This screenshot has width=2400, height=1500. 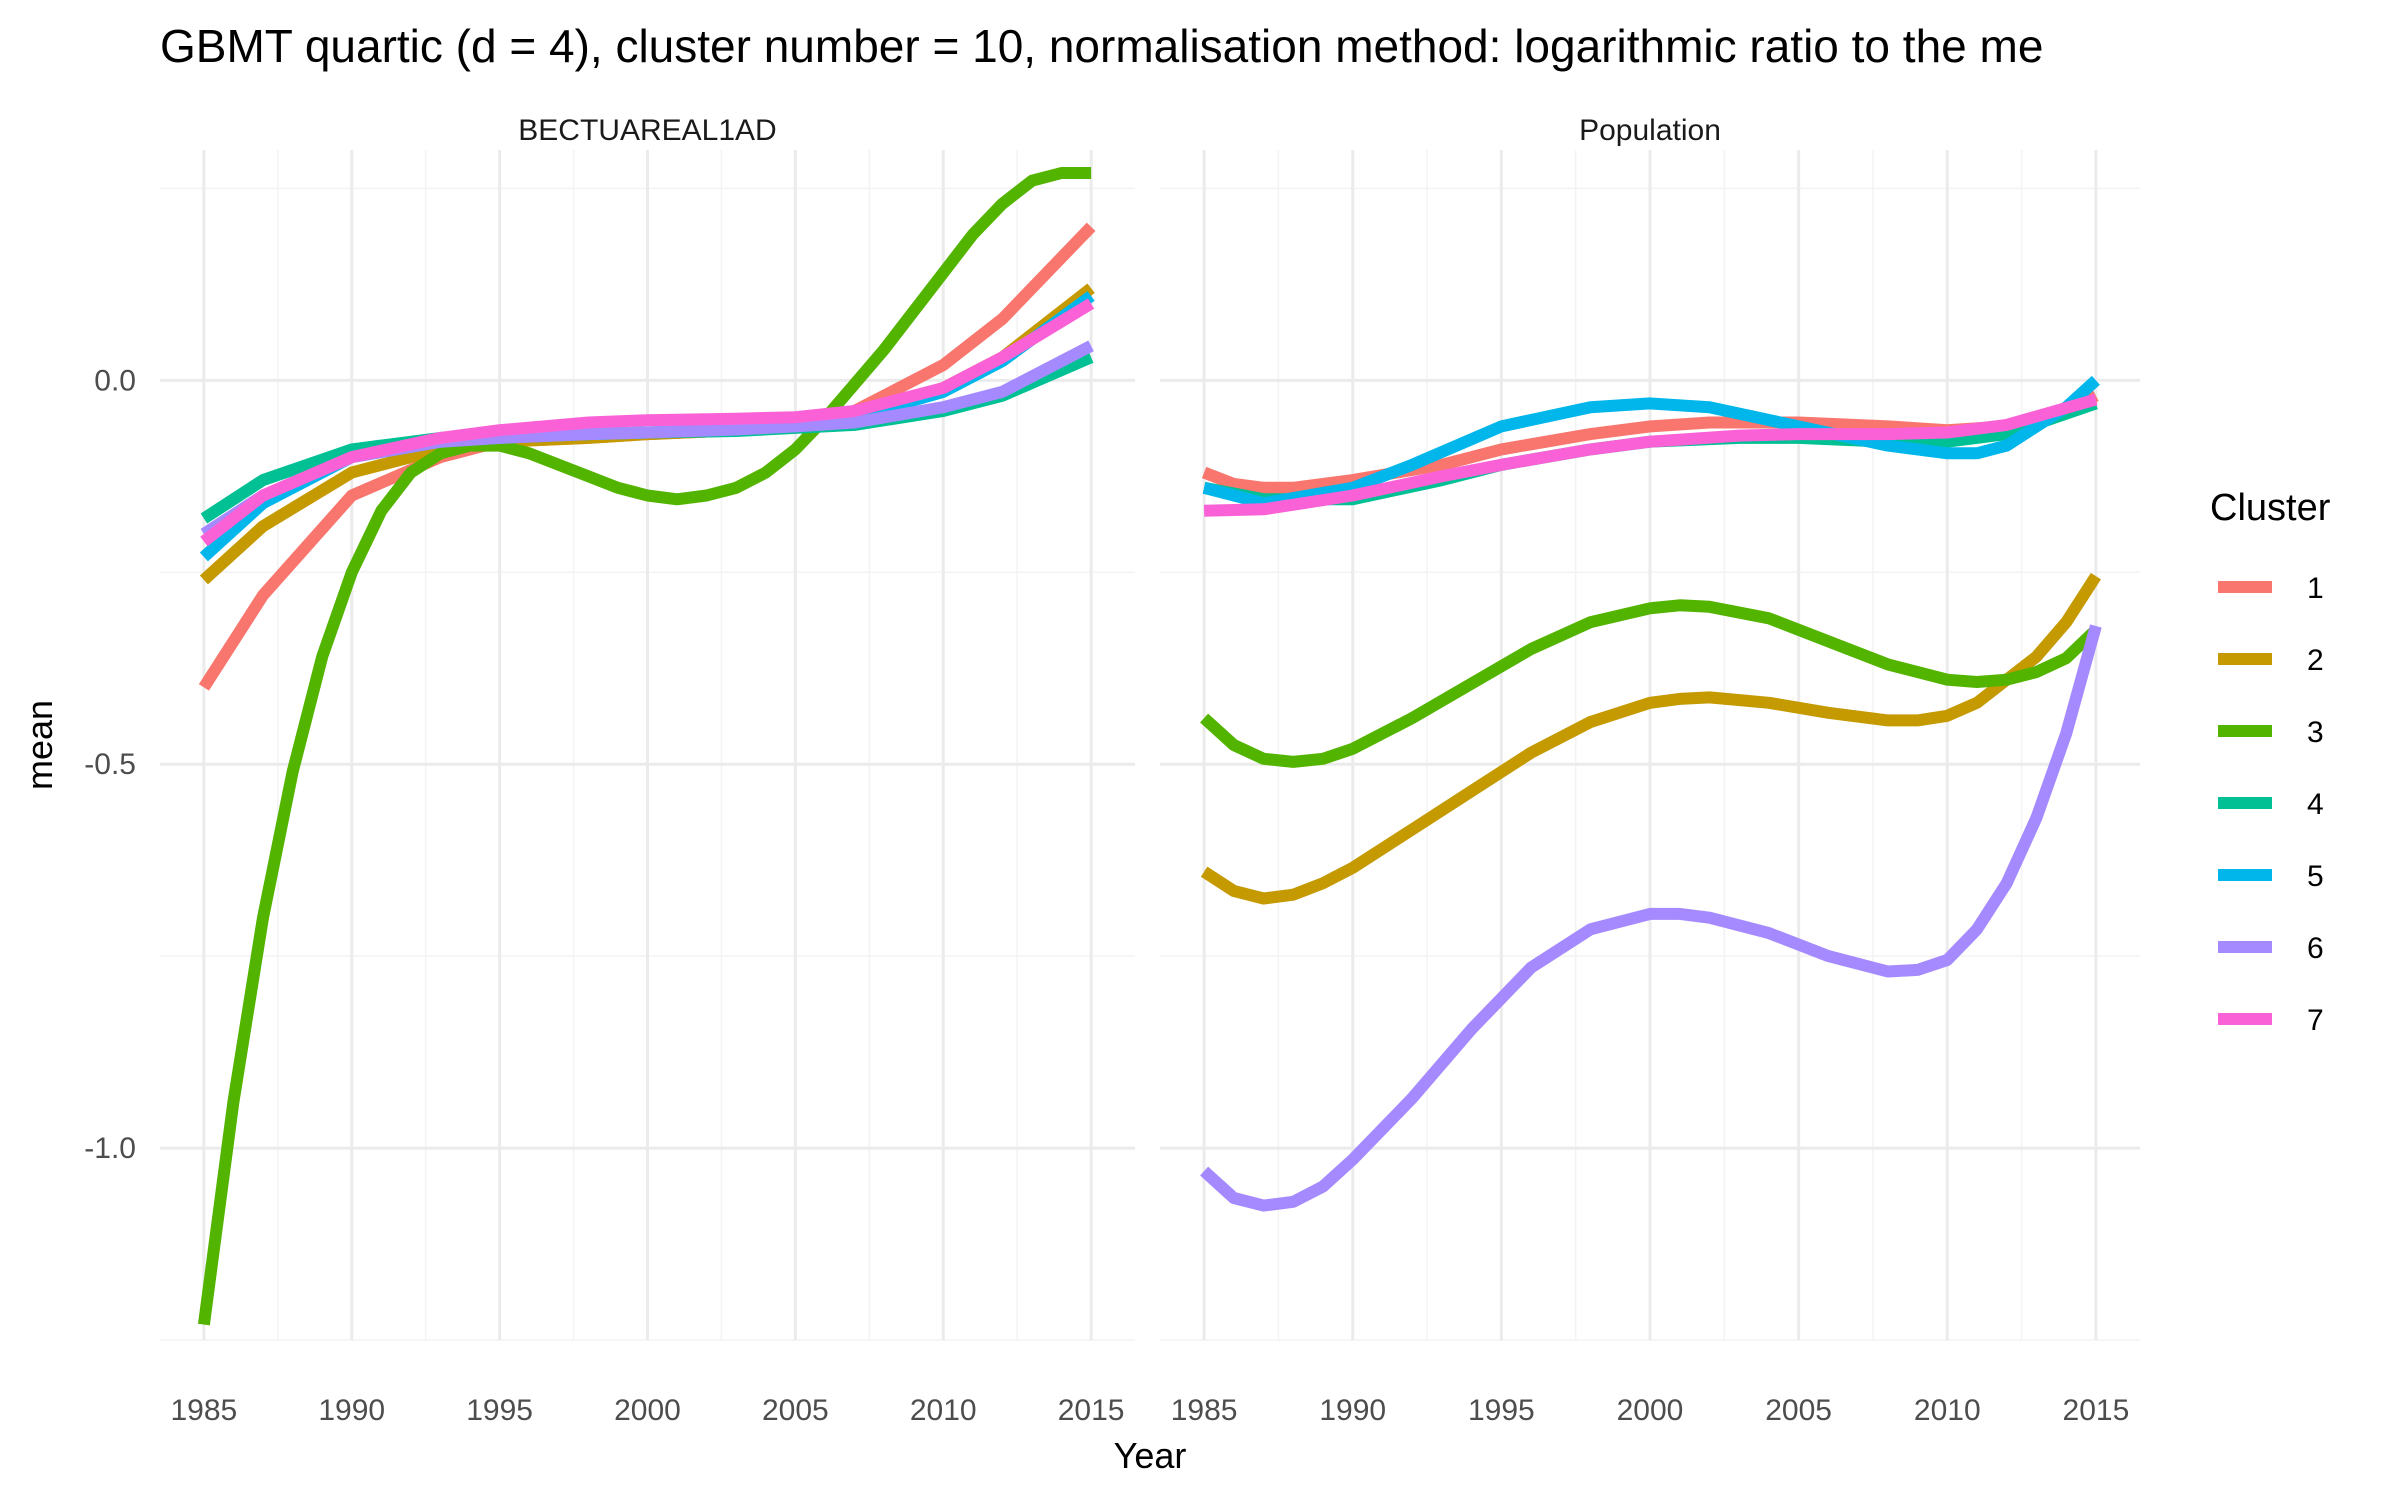 I want to click on legend-label-5: 5, so click(x=2315, y=876).